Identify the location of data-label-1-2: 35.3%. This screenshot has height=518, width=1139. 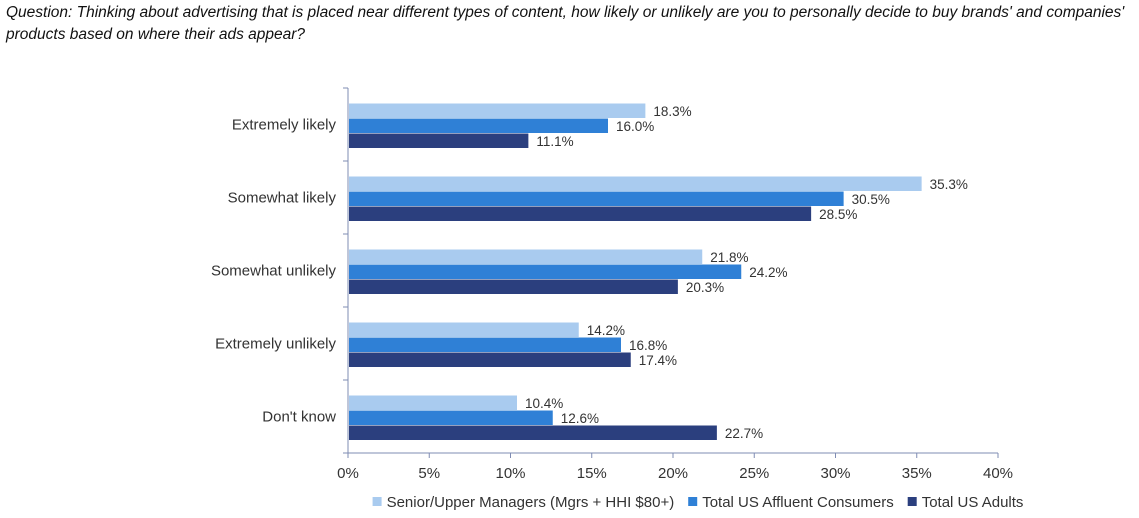
(949, 184).